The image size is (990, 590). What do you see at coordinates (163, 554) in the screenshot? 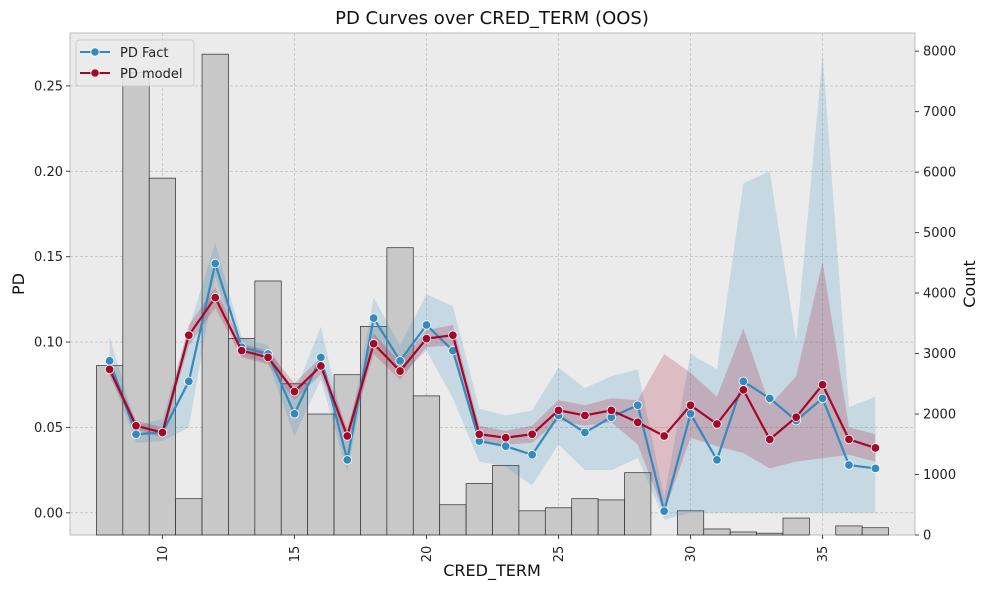
I see `x-tick-label: 10` at bounding box center [163, 554].